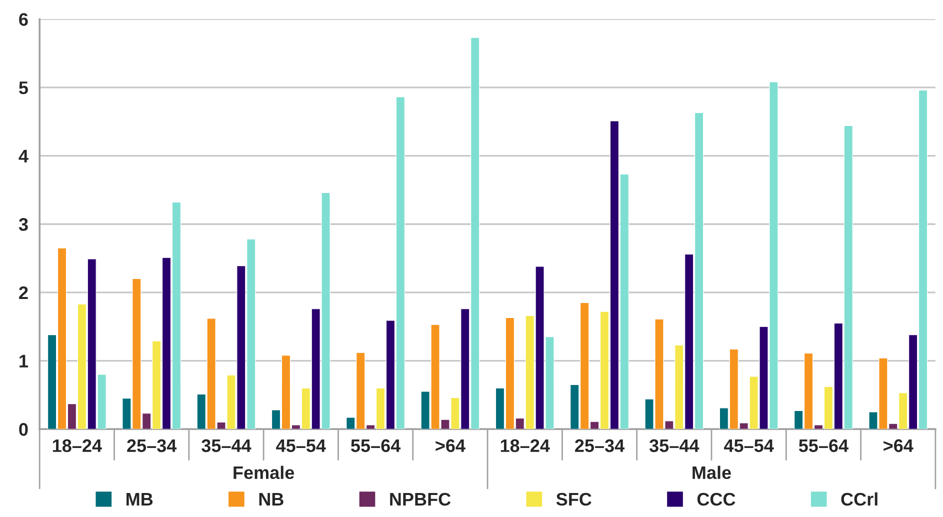 The image size is (943, 517). What do you see at coordinates (139, 499) in the screenshot?
I see `legend-label: MB` at bounding box center [139, 499].